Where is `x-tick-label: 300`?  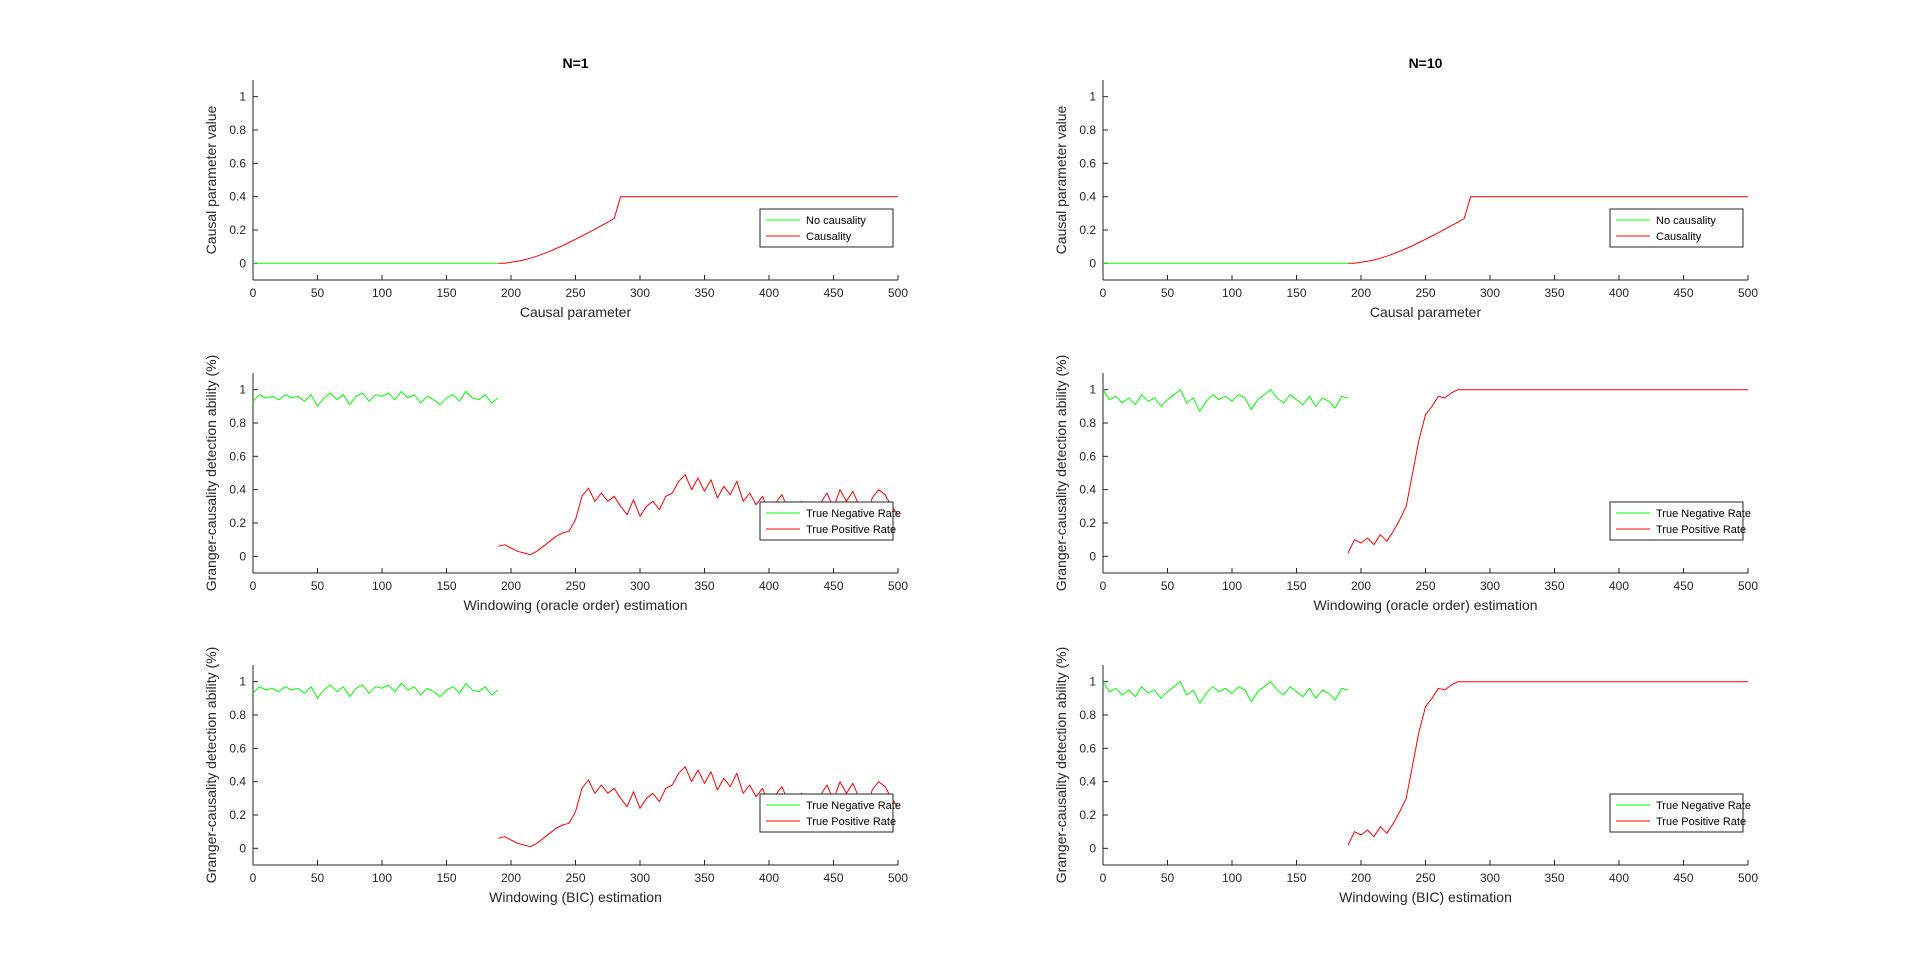
x-tick-label: 300 is located at coordinates (640, 586).